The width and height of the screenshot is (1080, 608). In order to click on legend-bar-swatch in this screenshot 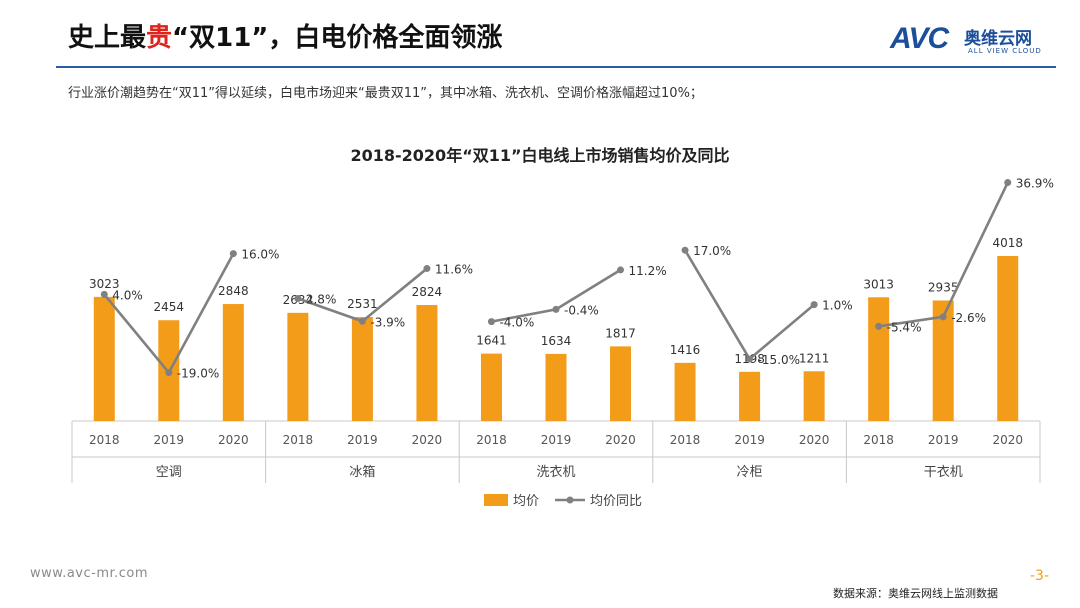, I will do `click(496, 500)`.